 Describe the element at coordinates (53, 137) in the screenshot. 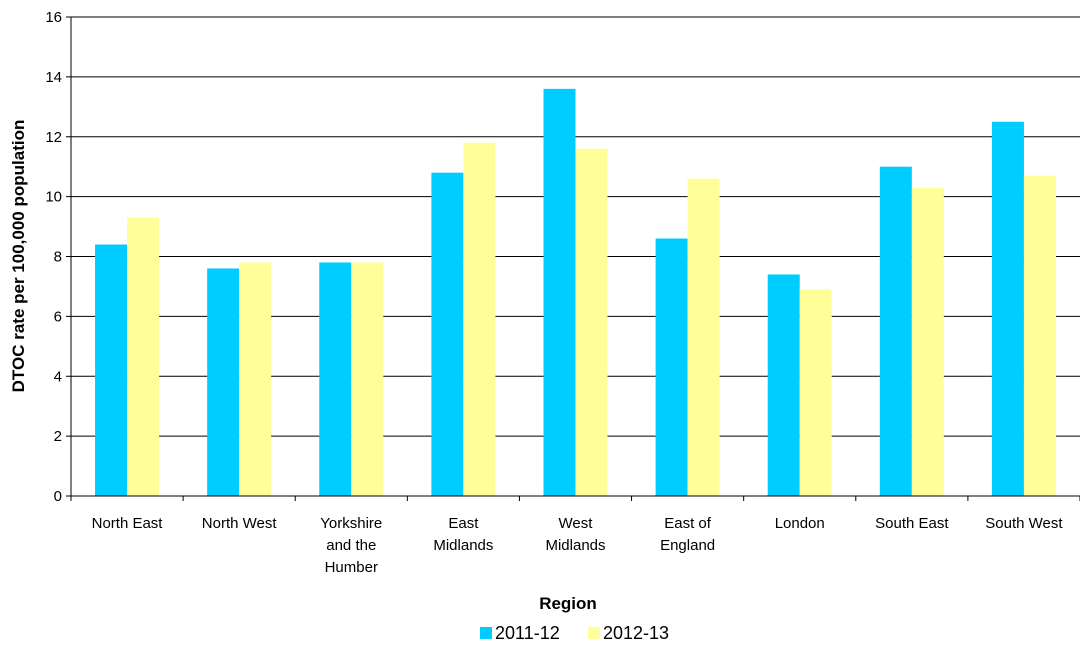

I see `y-tick-label: 12` at that location.